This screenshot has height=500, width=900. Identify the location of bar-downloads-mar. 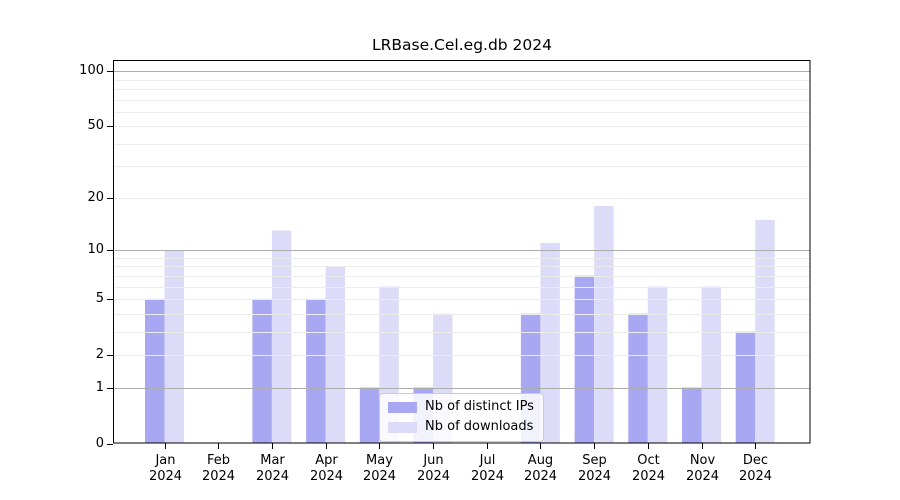
(281, 337).